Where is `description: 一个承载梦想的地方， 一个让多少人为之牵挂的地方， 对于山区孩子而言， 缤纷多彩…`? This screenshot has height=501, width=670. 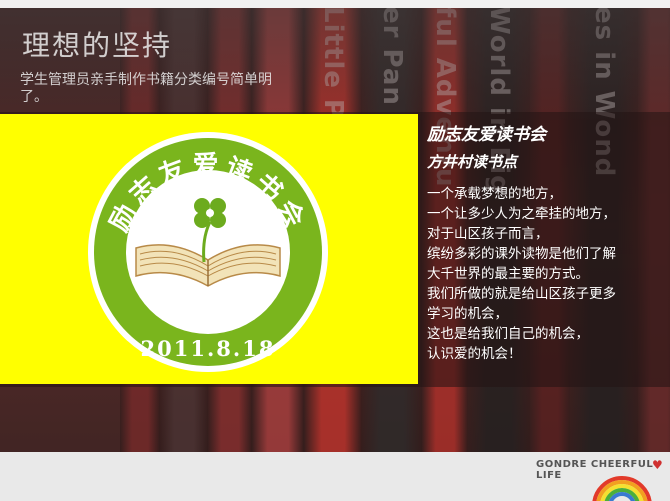 description: 一个承载梦想的地方， 一个让多少人为之牵挂的地方， 对于山区孩子而言， 缤纷多彩… is located at coordinates (545, 274).